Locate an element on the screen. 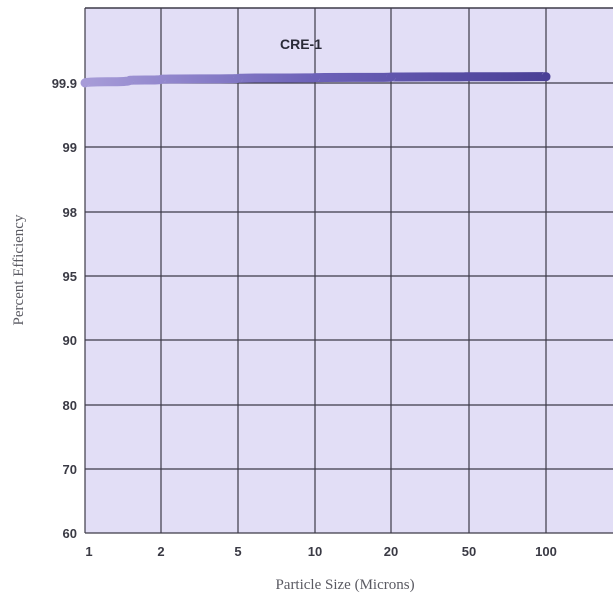 The width and height of the screenshot is (613, 599). x-tick-label: 20 is located at coordinates (391, 551).